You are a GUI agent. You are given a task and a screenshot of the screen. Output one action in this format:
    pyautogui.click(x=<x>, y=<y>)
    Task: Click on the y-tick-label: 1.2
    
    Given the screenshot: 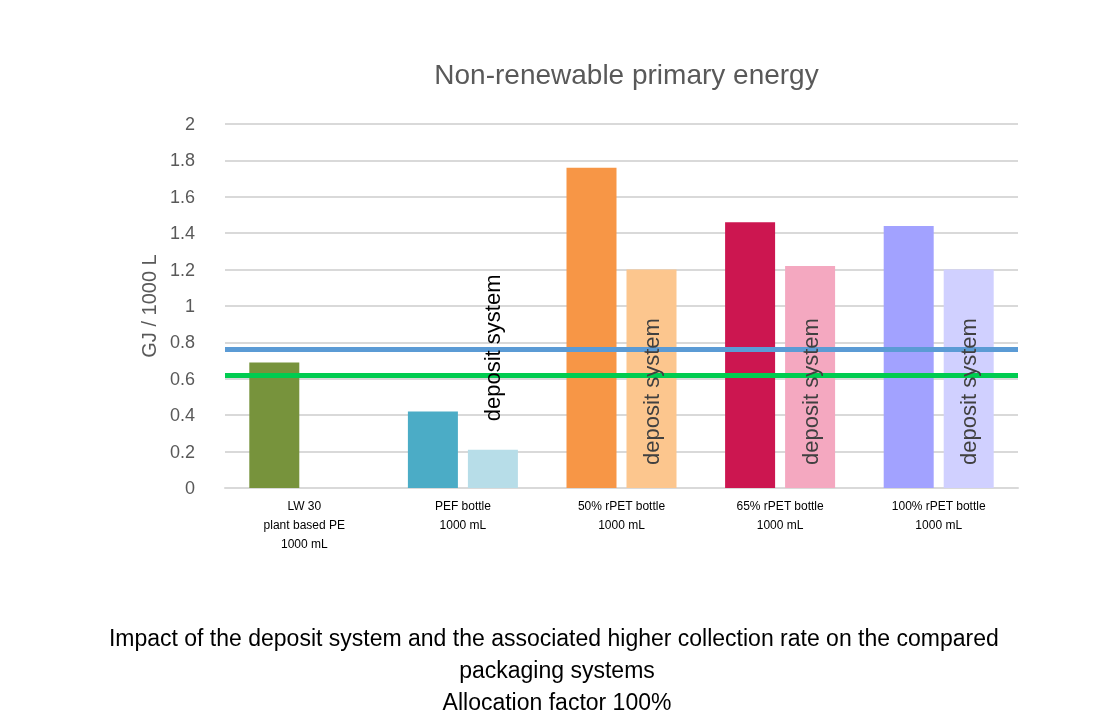 What is the action you would take?
    pyautogui.click(x=182, y=269)
    